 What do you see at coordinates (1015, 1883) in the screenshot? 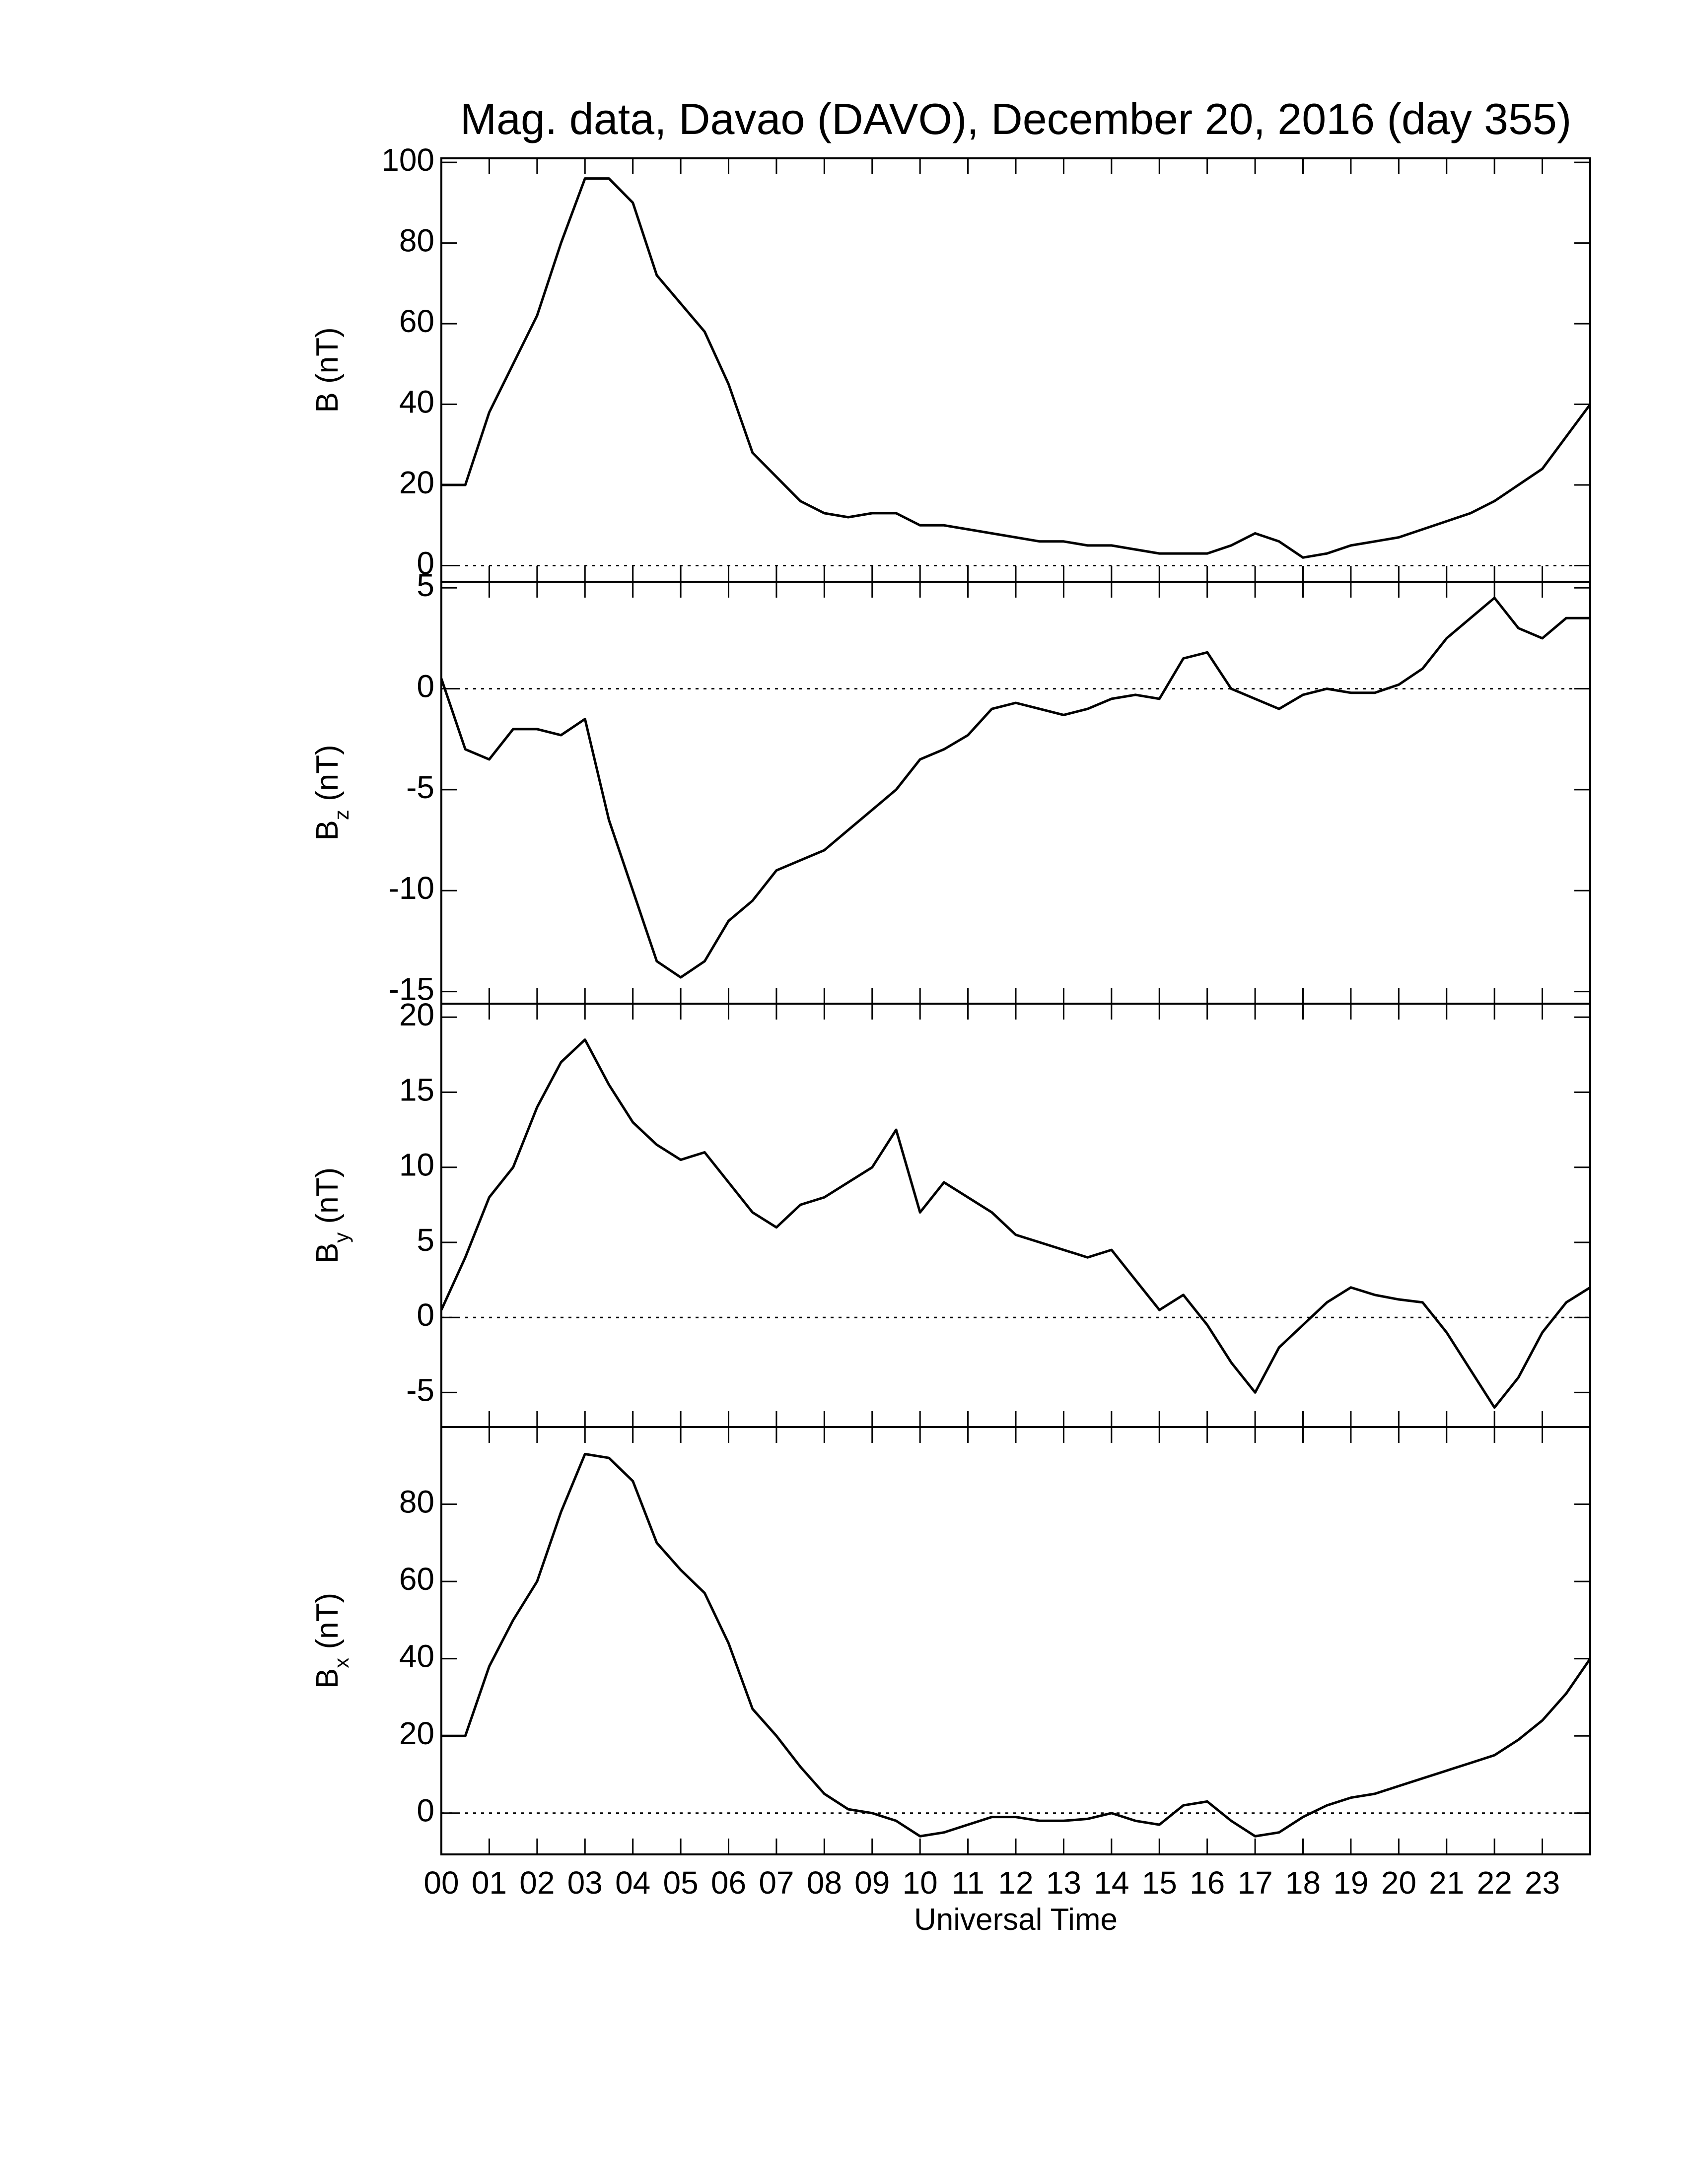
I see `x-tick-label: 12` at bounding box center [1015, 1883].